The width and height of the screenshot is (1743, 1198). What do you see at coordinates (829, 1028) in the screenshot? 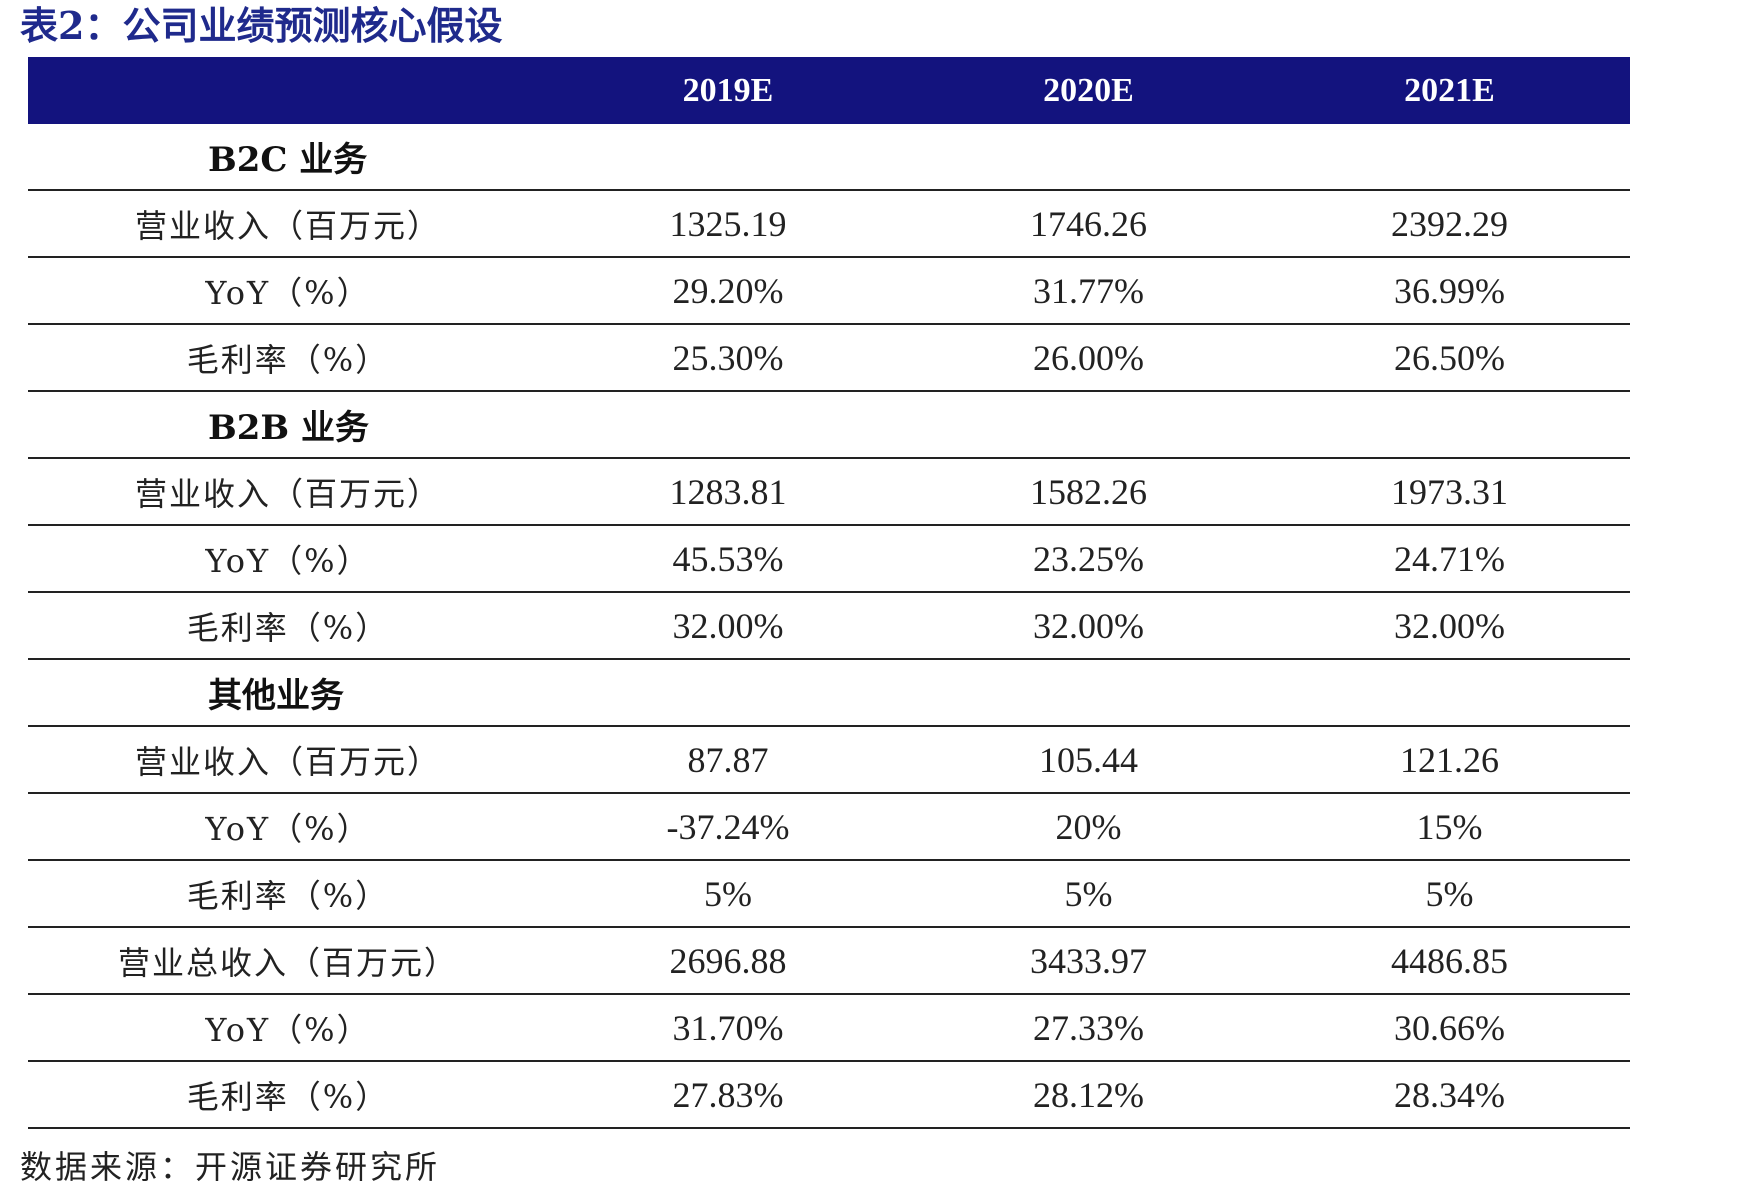
I see `table-row: YoY（%） 31.70% 27.33% 30.66%` at bounding box center [829, 1028].